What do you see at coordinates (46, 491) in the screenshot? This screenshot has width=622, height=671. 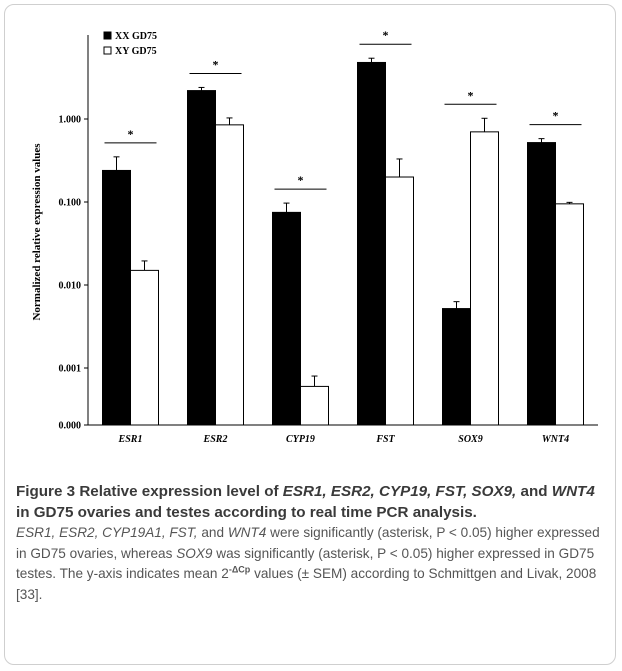 I see `figure-label: Figure 3` at bounding box center [46, 491].